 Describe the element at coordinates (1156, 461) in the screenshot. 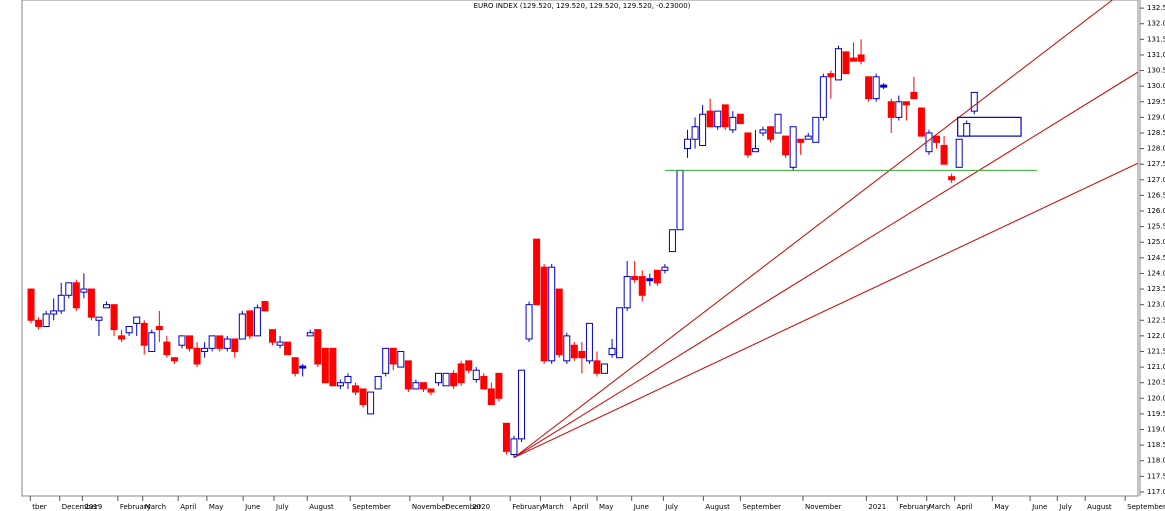

I see `y-tick-label: 118.0` at that location.